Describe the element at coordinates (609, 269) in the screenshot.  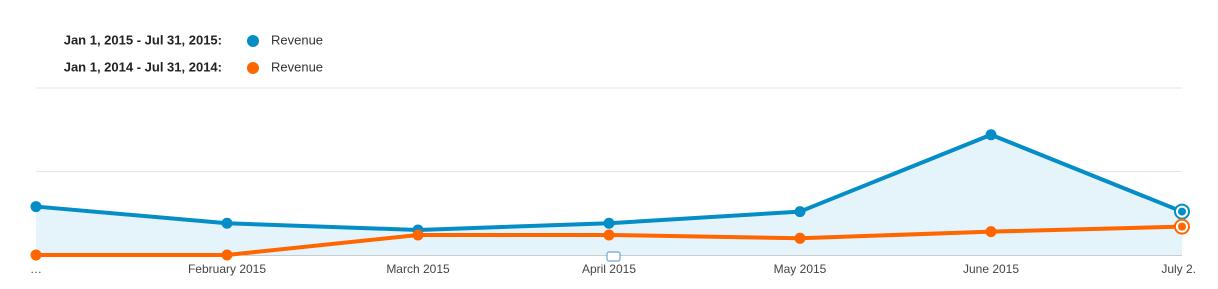
I see `x-tick-label: April 2015` at that location.